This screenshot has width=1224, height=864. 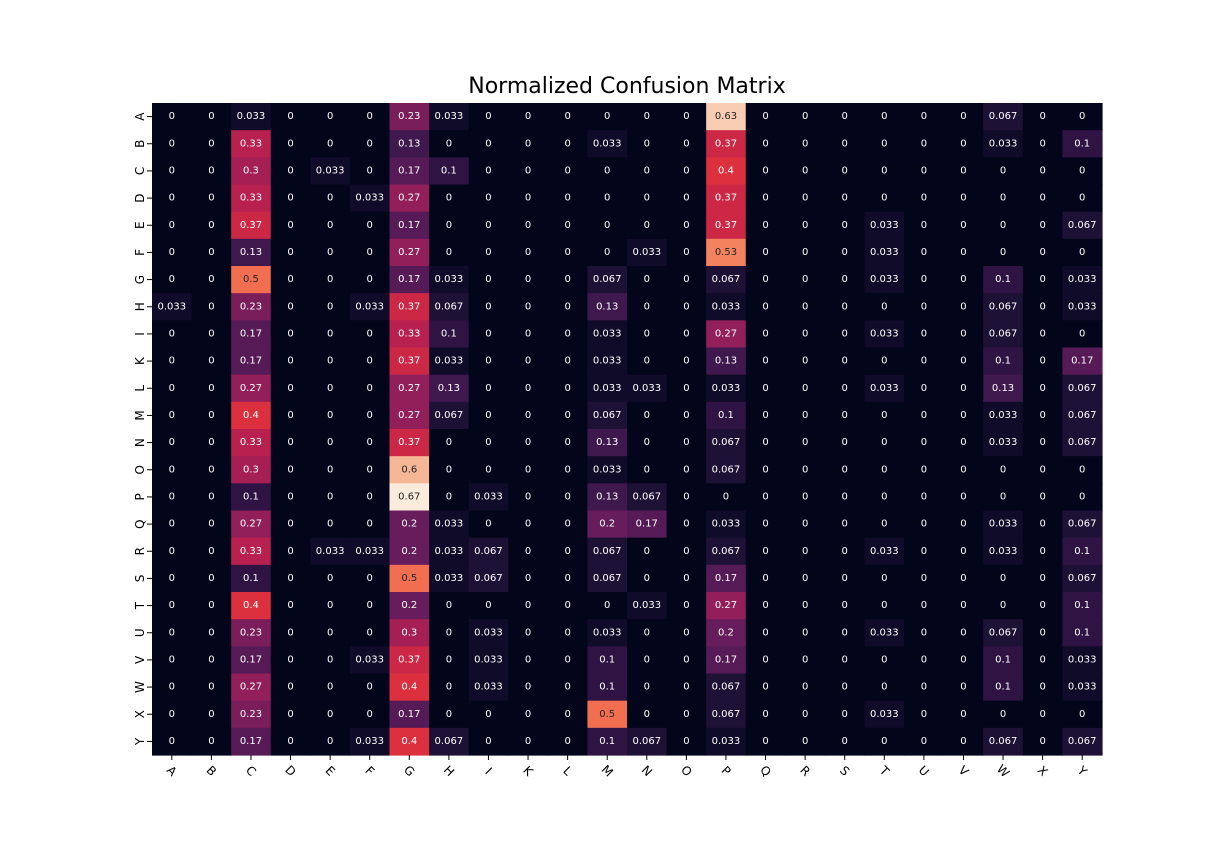 What do you see at coordinates (726, 225) in the screenshot?
I see `cell-value-label: 0.37` at bounding box center [726, 225].